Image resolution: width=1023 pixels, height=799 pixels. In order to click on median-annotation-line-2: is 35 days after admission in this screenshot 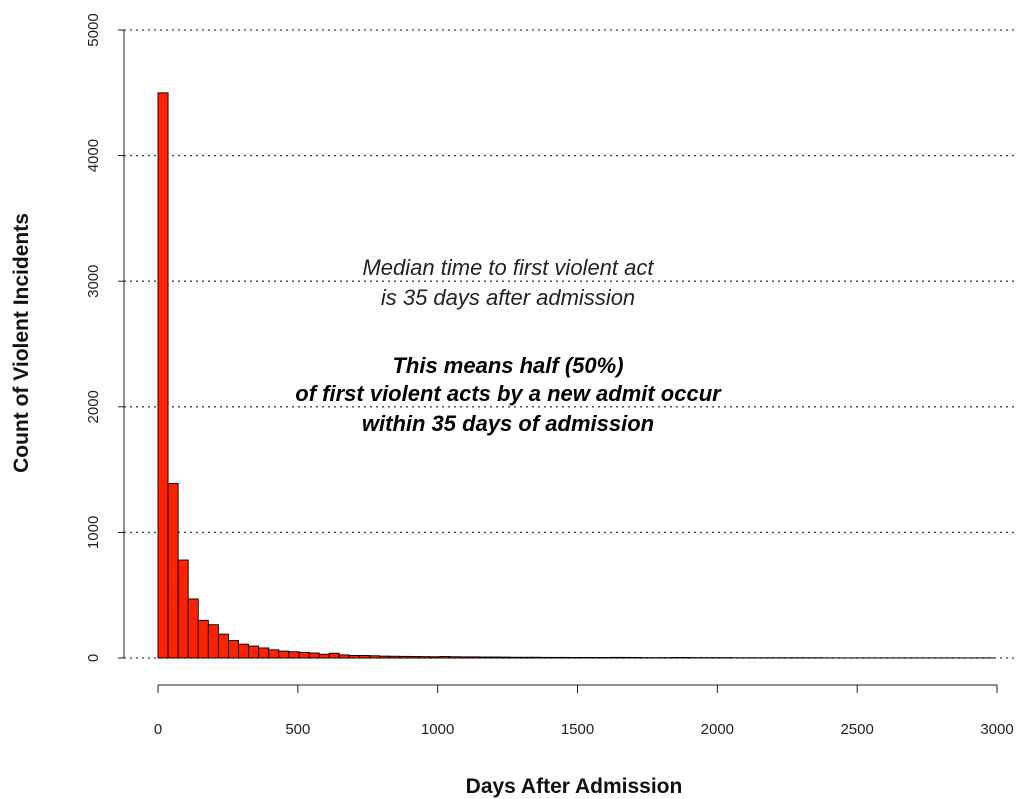, I will do `click(508, 297)`.